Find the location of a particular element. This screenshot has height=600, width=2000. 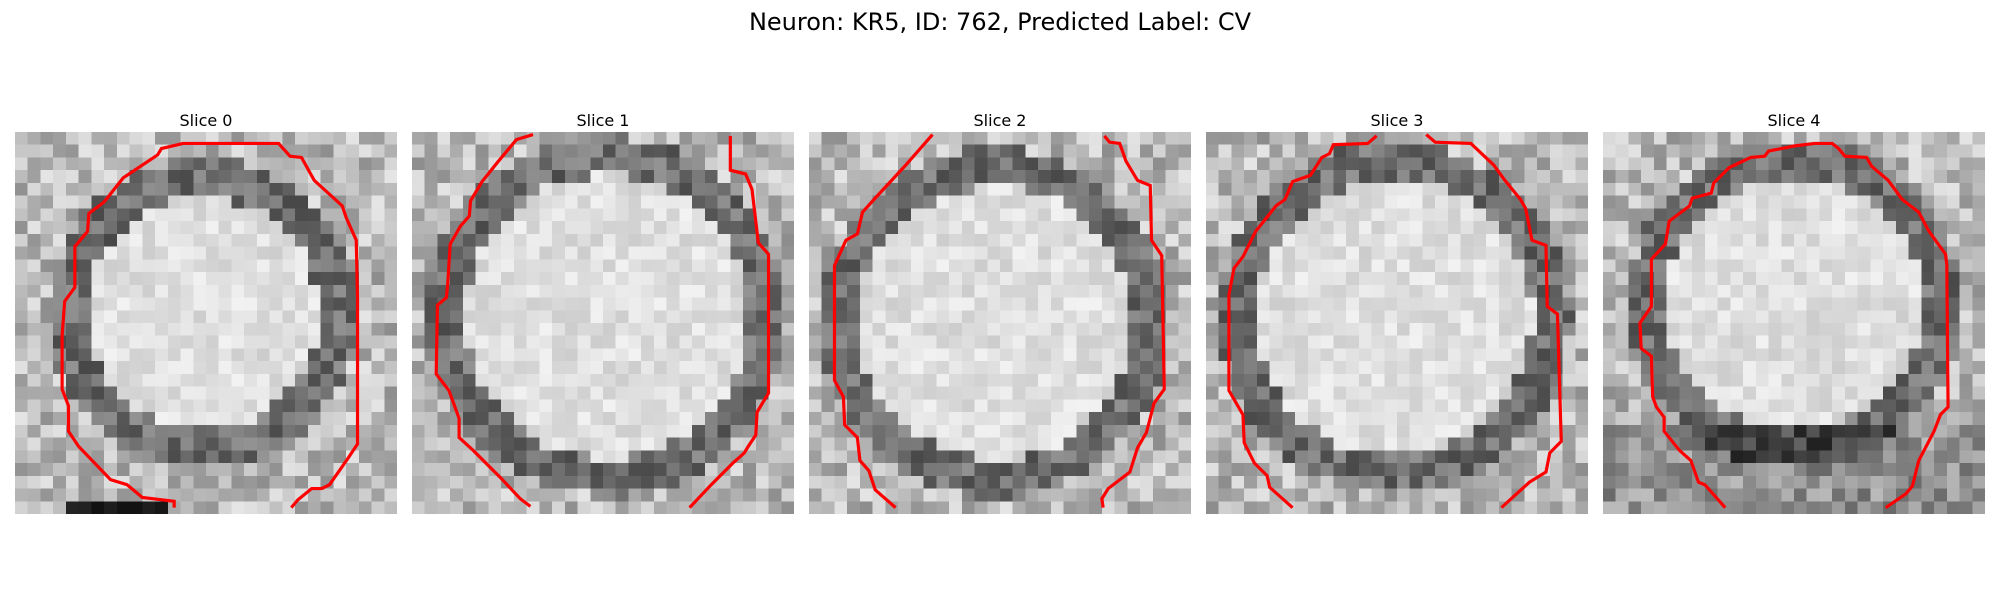

slice-panel-1: Slice 1 is located at coordinates (603, 312).